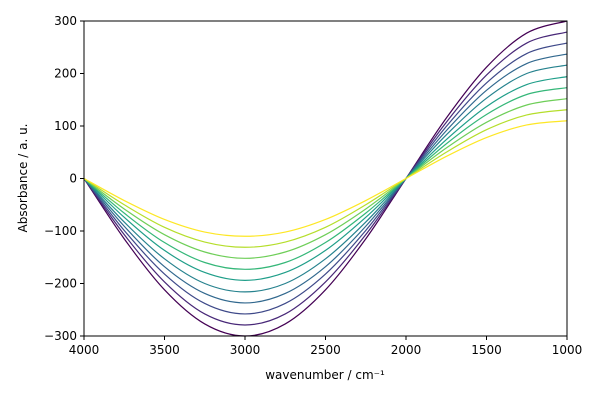  I want to click on y-axis-label: Absorbance / a. u., so click(23, 178).